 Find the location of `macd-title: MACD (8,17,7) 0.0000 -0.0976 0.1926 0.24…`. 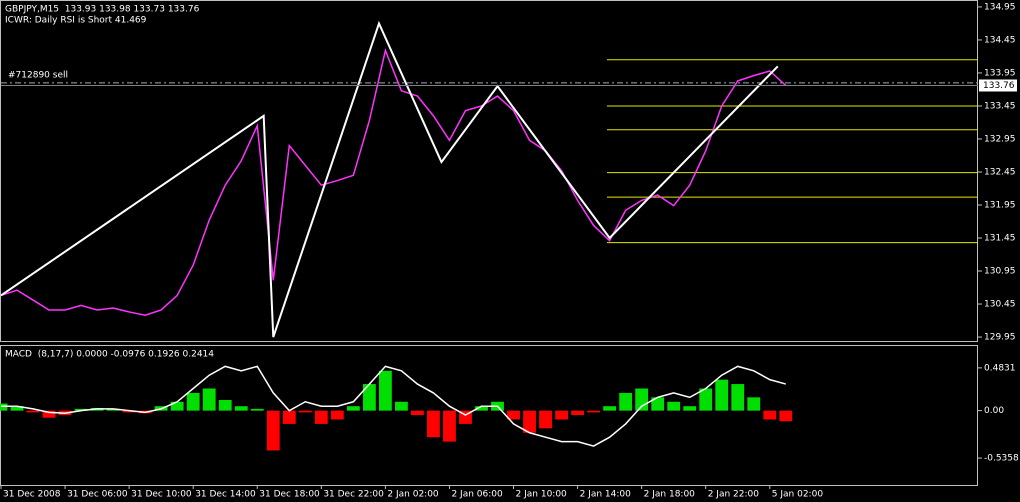

macd-title: MACD (8,17,7) 0.0000 -0.0976 0.1926 0.24… is located at coordinates (109, 355).